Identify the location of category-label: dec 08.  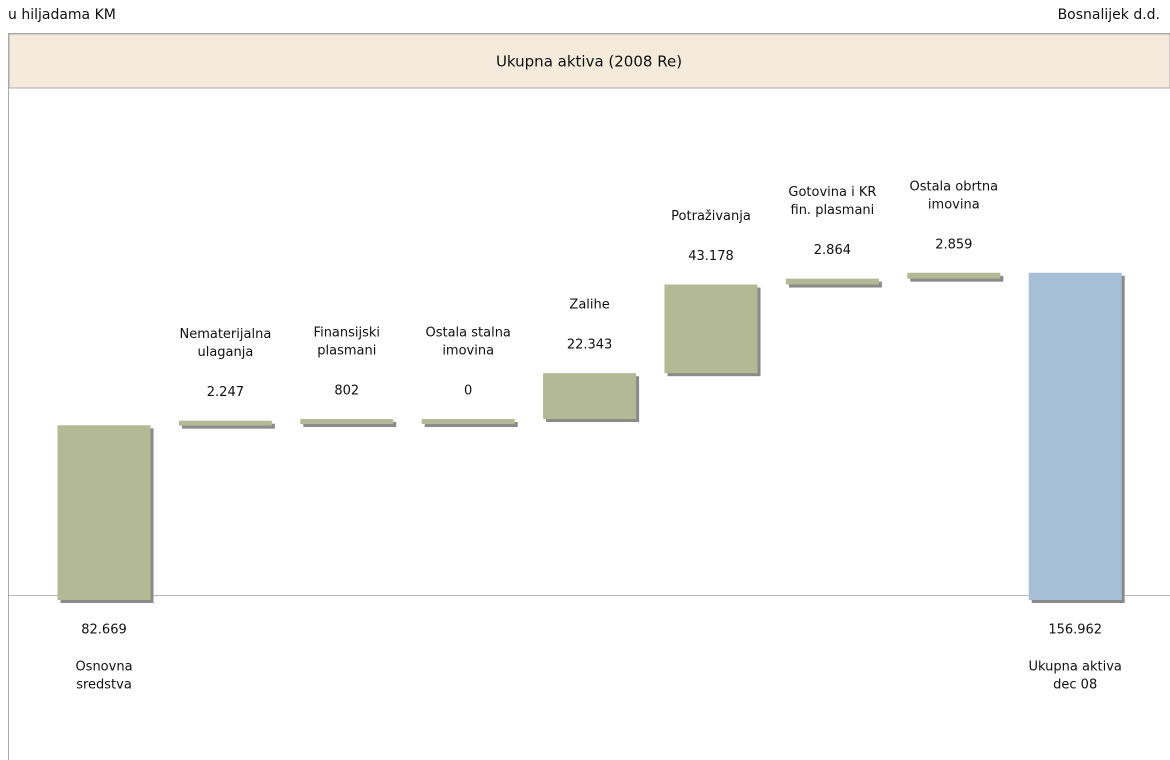
(1075, 685).